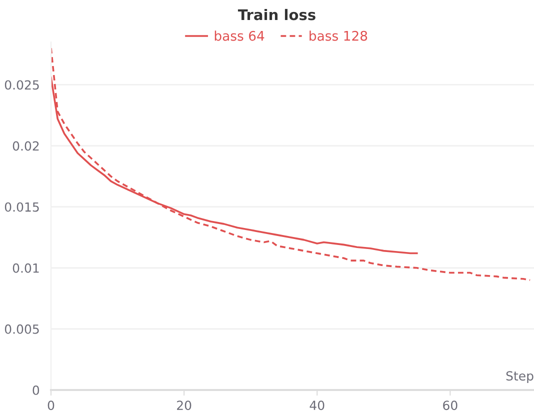 The height and width of the screenshot is (412, 534). I want to click on x-tick-label: 20, so click(184, 405).